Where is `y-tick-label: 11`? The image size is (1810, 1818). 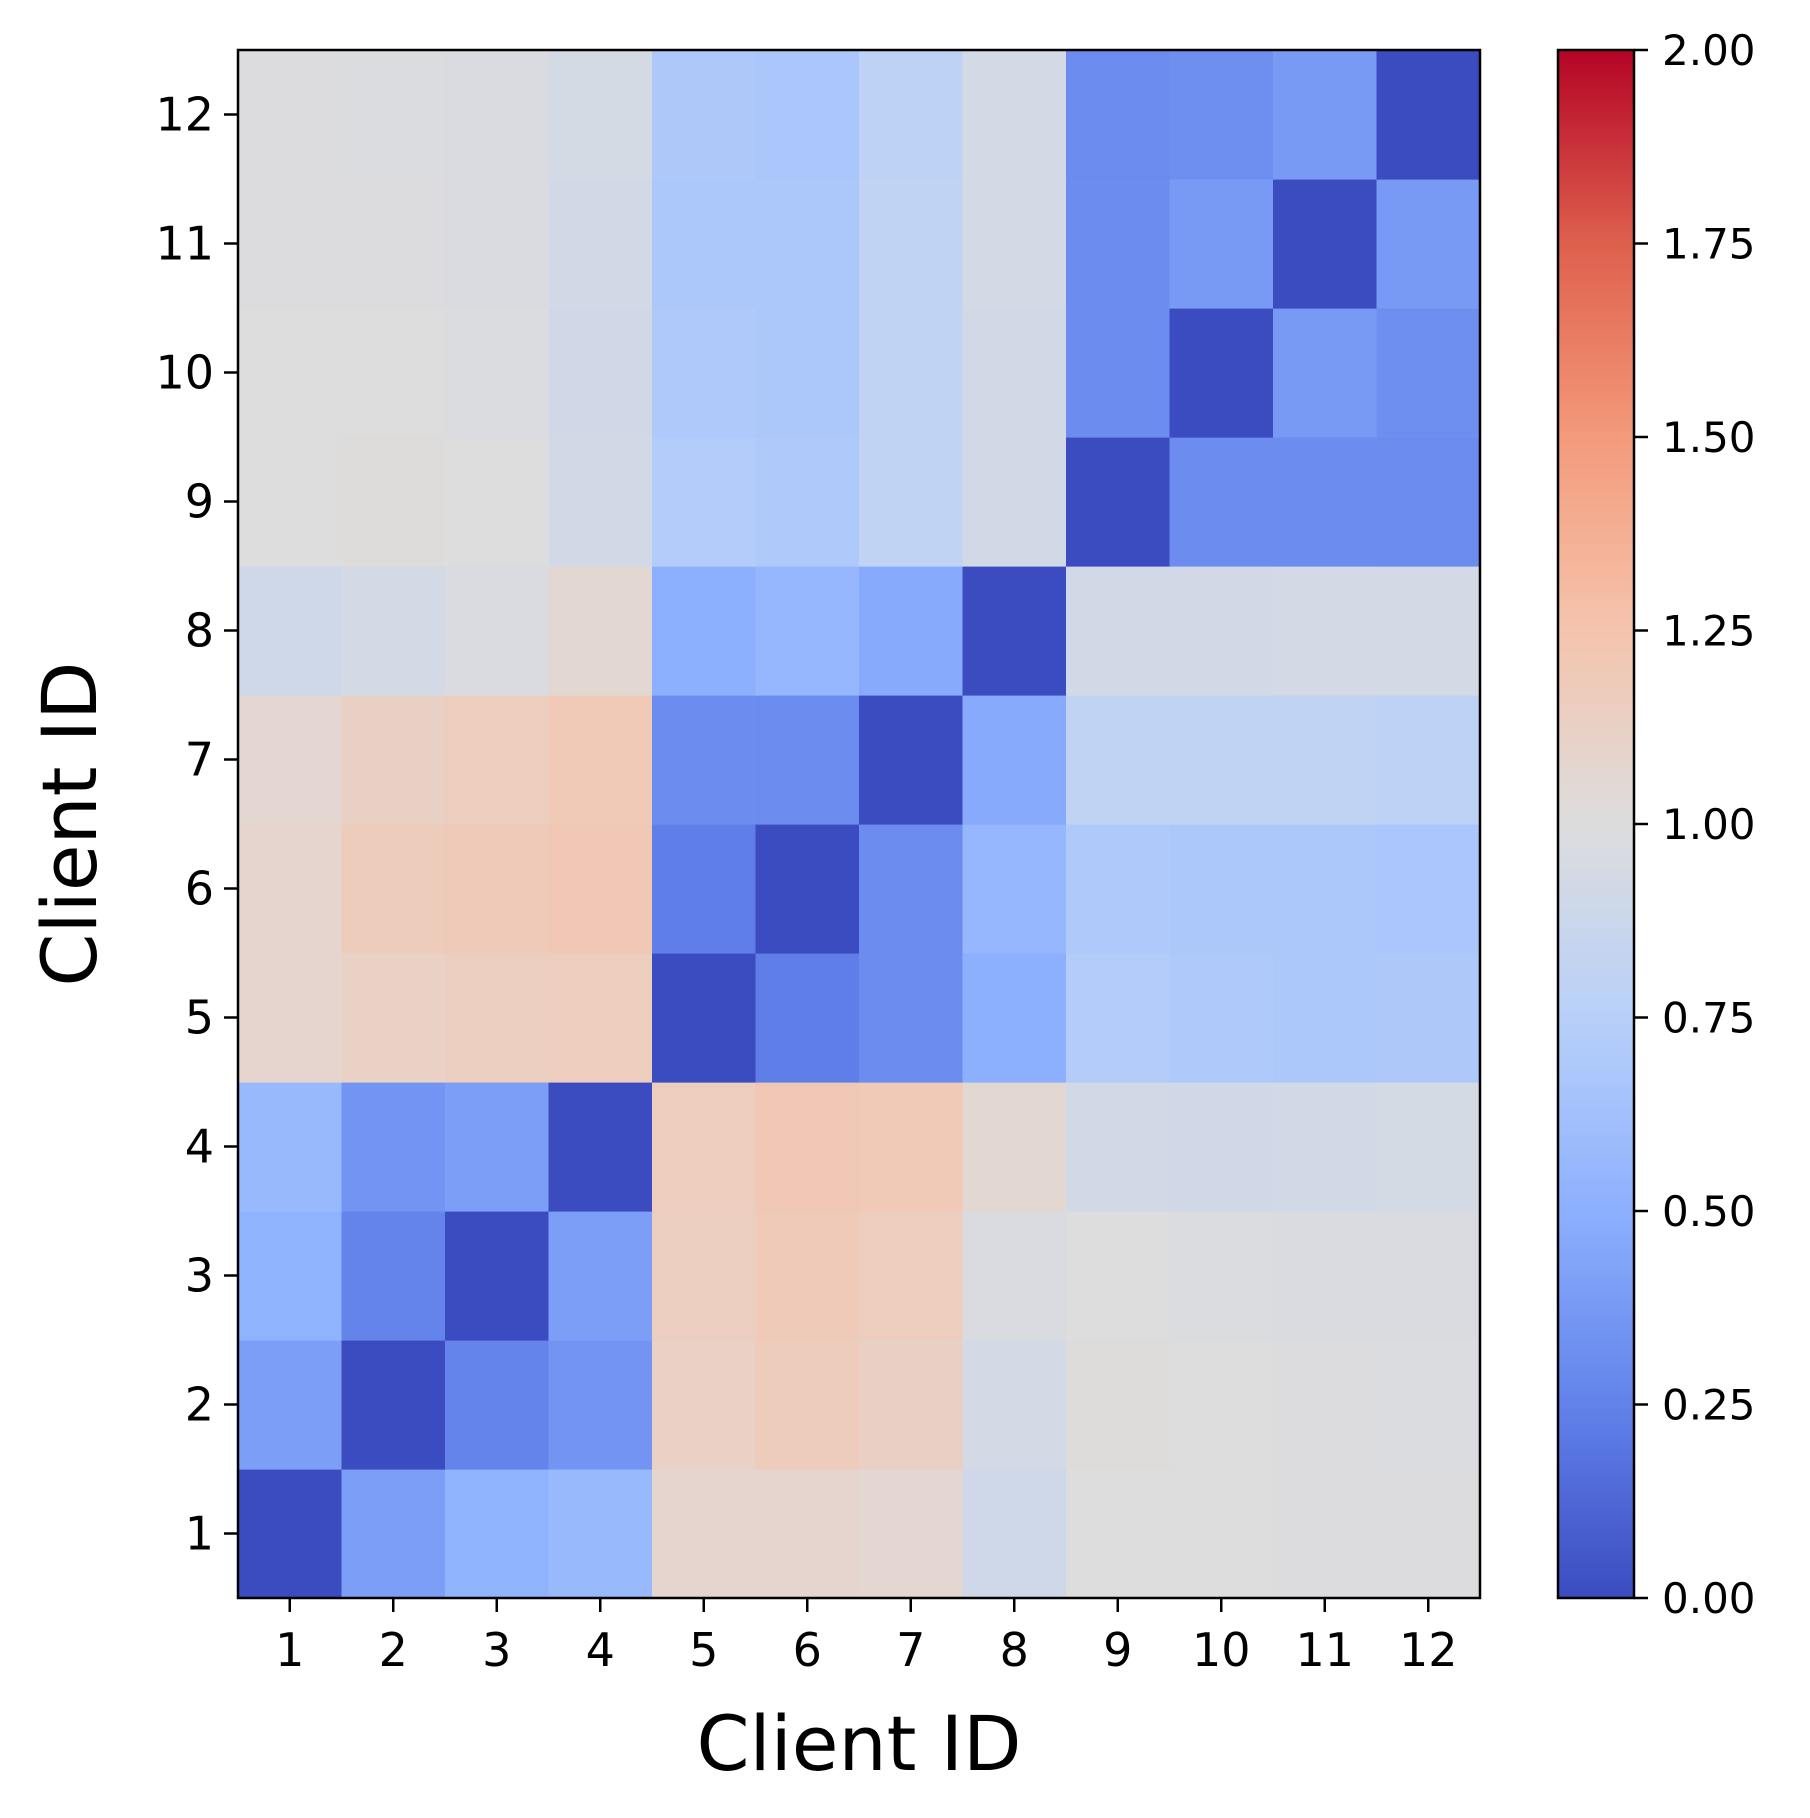
y-tick-label: 11 is located at coordinates (184, 244).